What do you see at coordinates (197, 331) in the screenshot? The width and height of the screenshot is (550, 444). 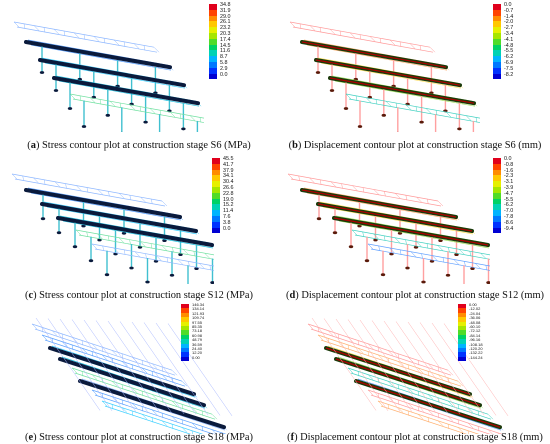 I see `legend-value: 73.18` at bounding box center [197, 331].